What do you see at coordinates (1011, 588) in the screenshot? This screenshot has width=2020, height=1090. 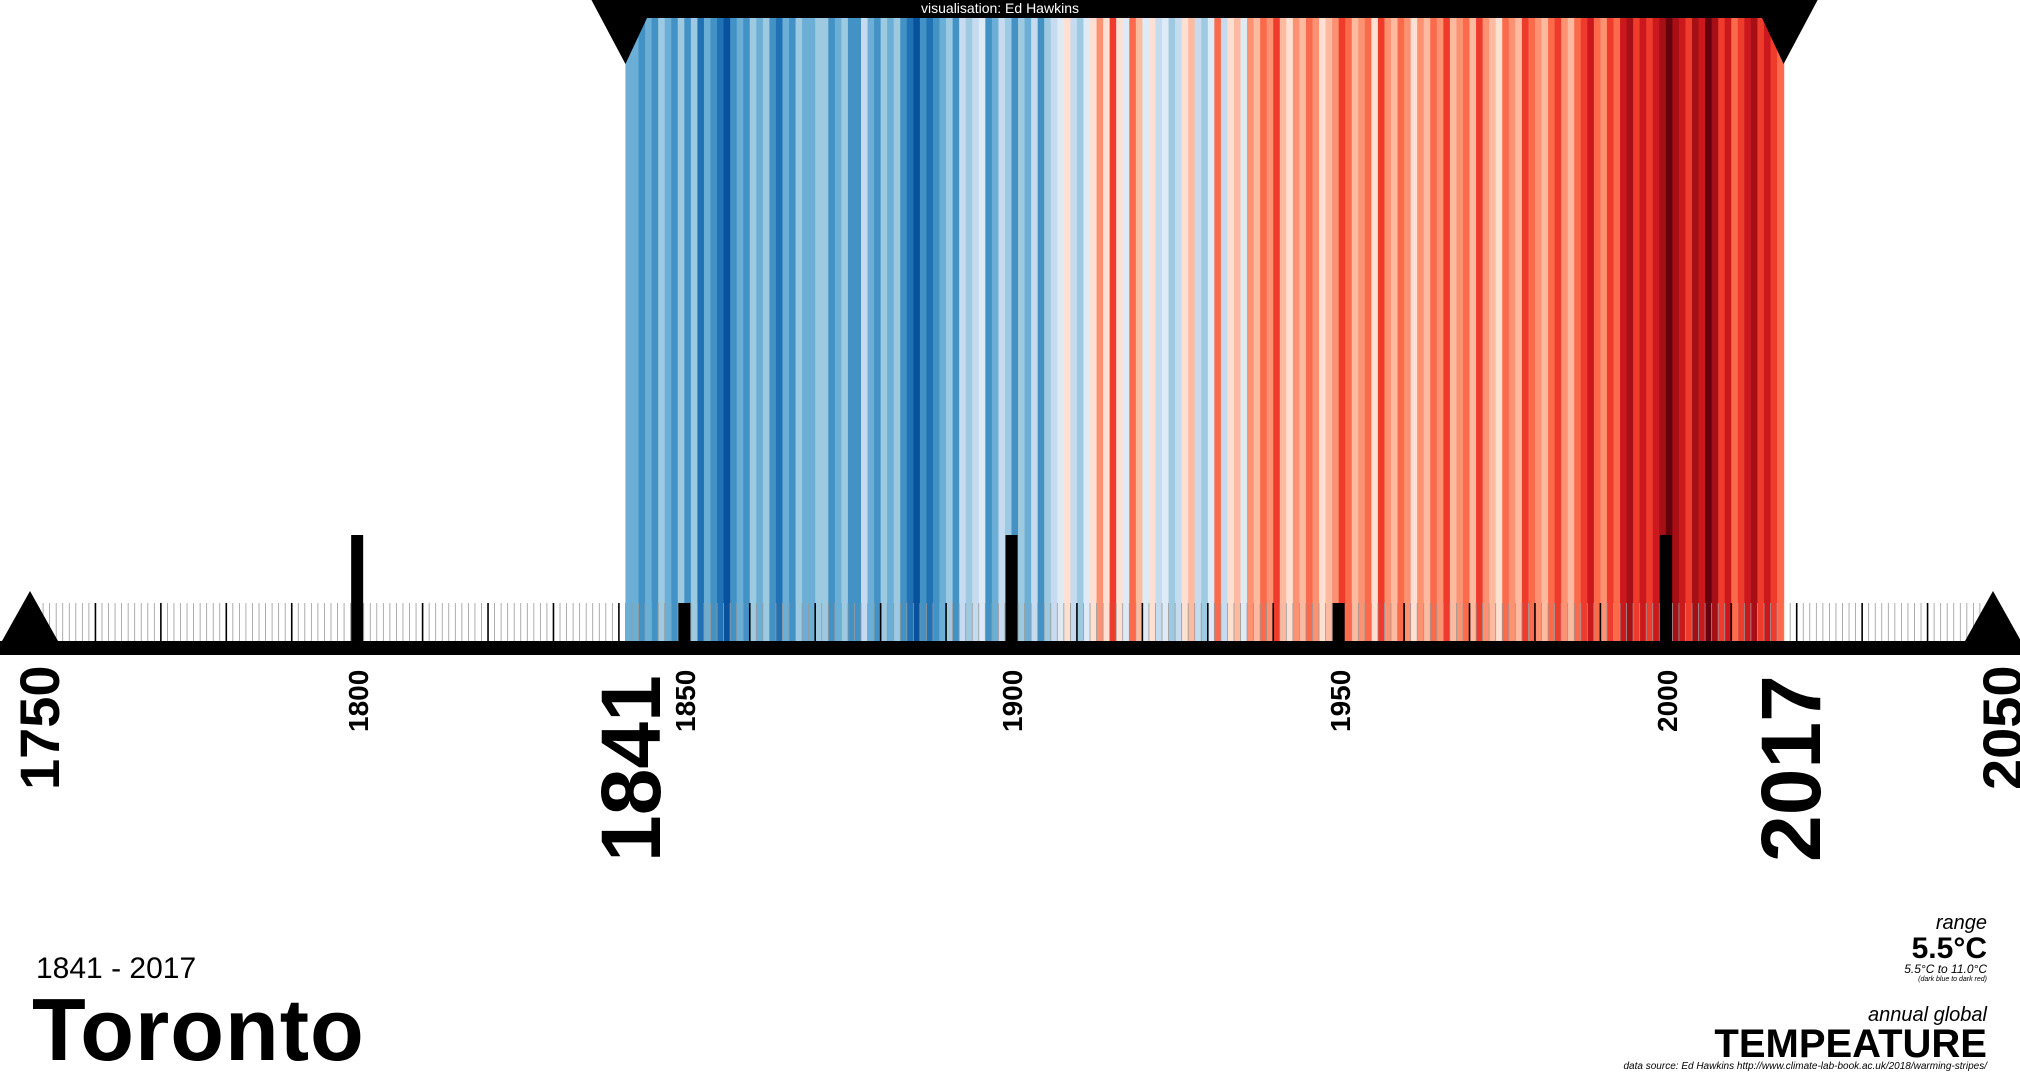 I see `major-tick-1900` at bounding box center [1011, 588].